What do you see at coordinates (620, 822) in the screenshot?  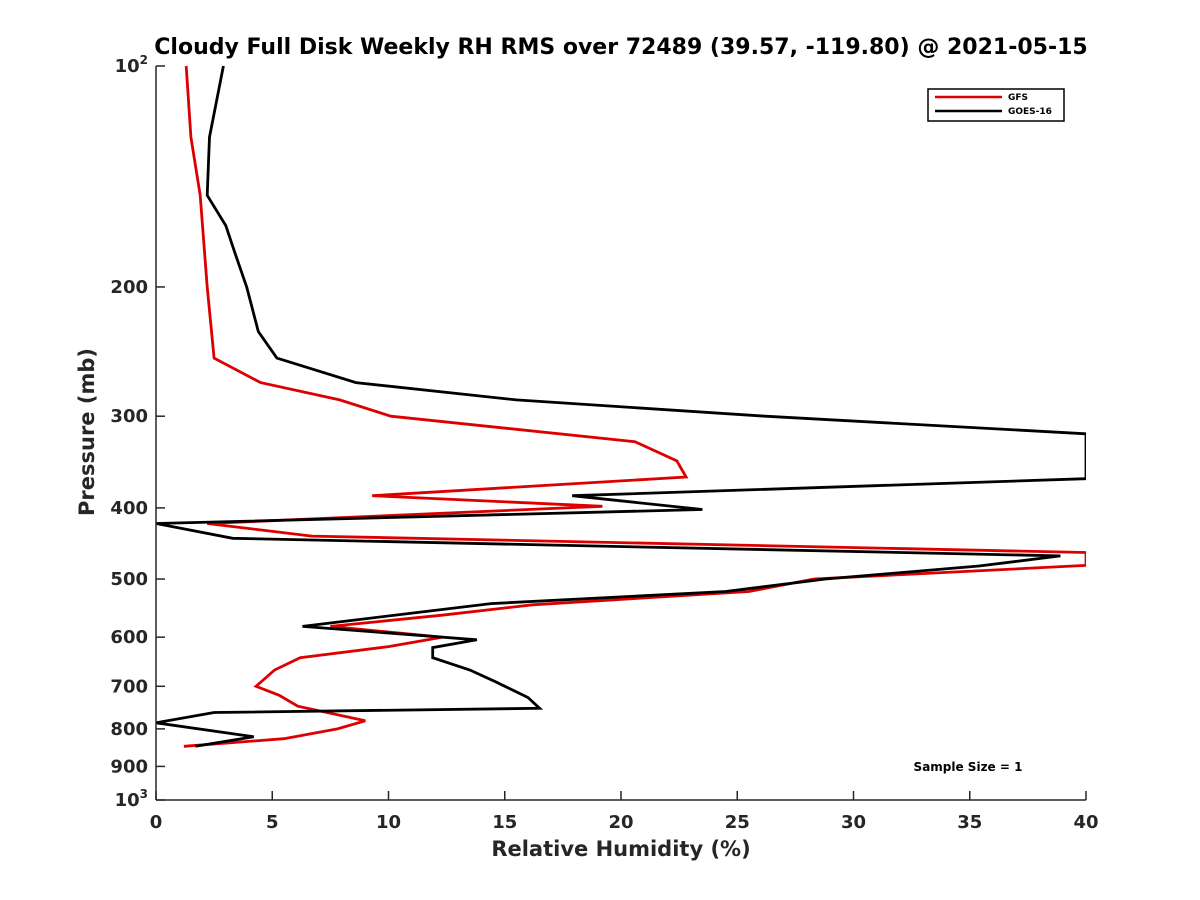 I see `x-tick-label: 20` at bounding box center [620, 822].